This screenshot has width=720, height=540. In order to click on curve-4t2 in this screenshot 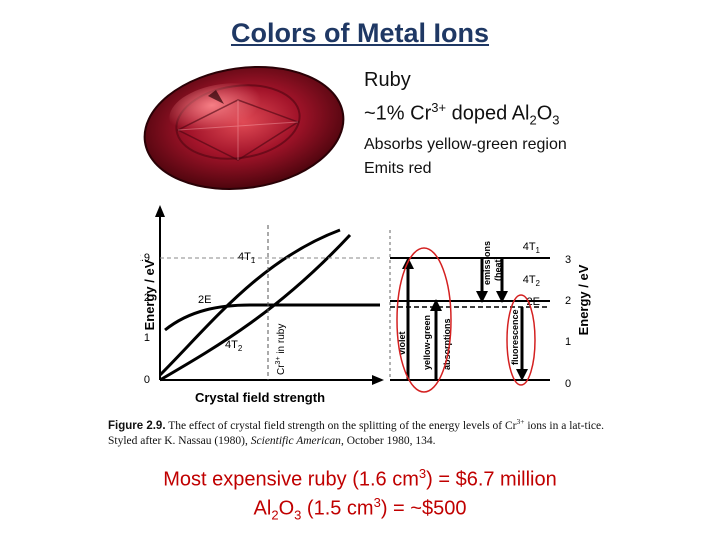, I will do `click(255, 307)`.